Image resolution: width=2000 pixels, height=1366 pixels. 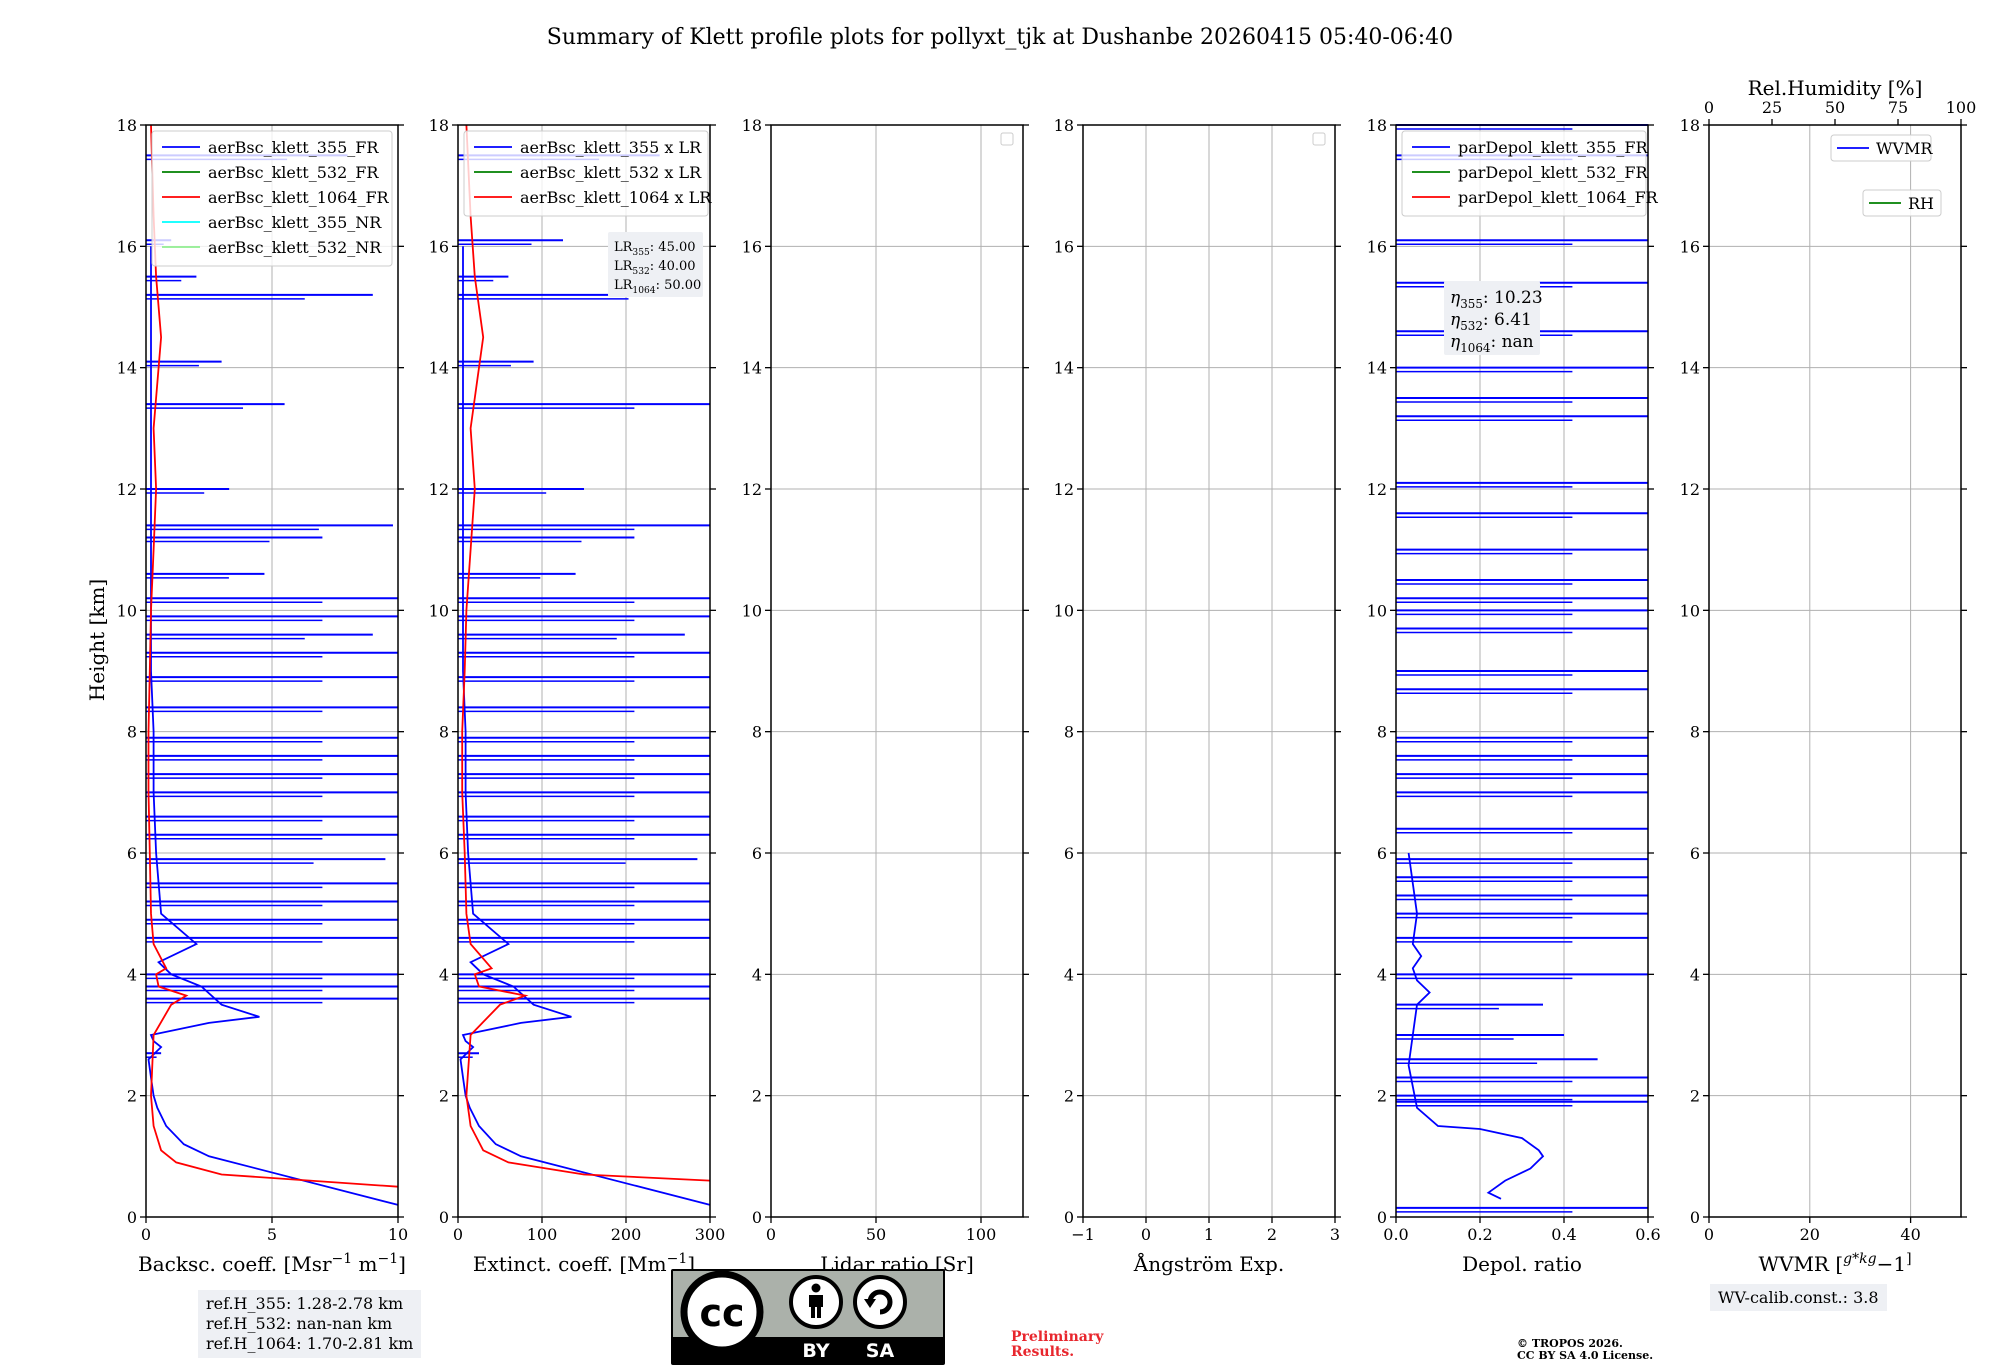 I want to click on x-tick-label: 50, so click(x=876, y=1234).